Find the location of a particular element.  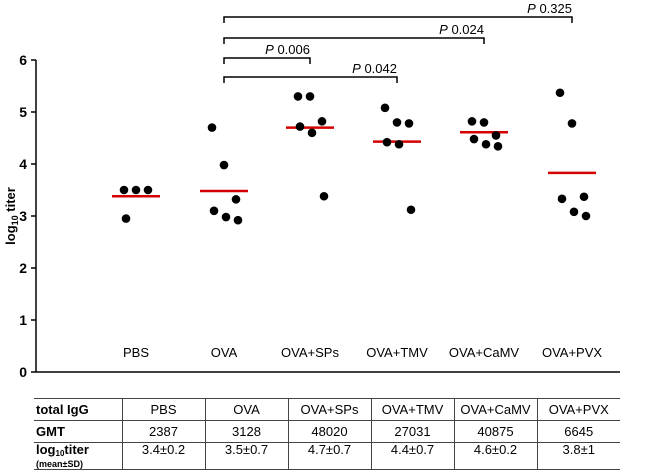

table-cell: PBS is located at coordinates (163, 409).